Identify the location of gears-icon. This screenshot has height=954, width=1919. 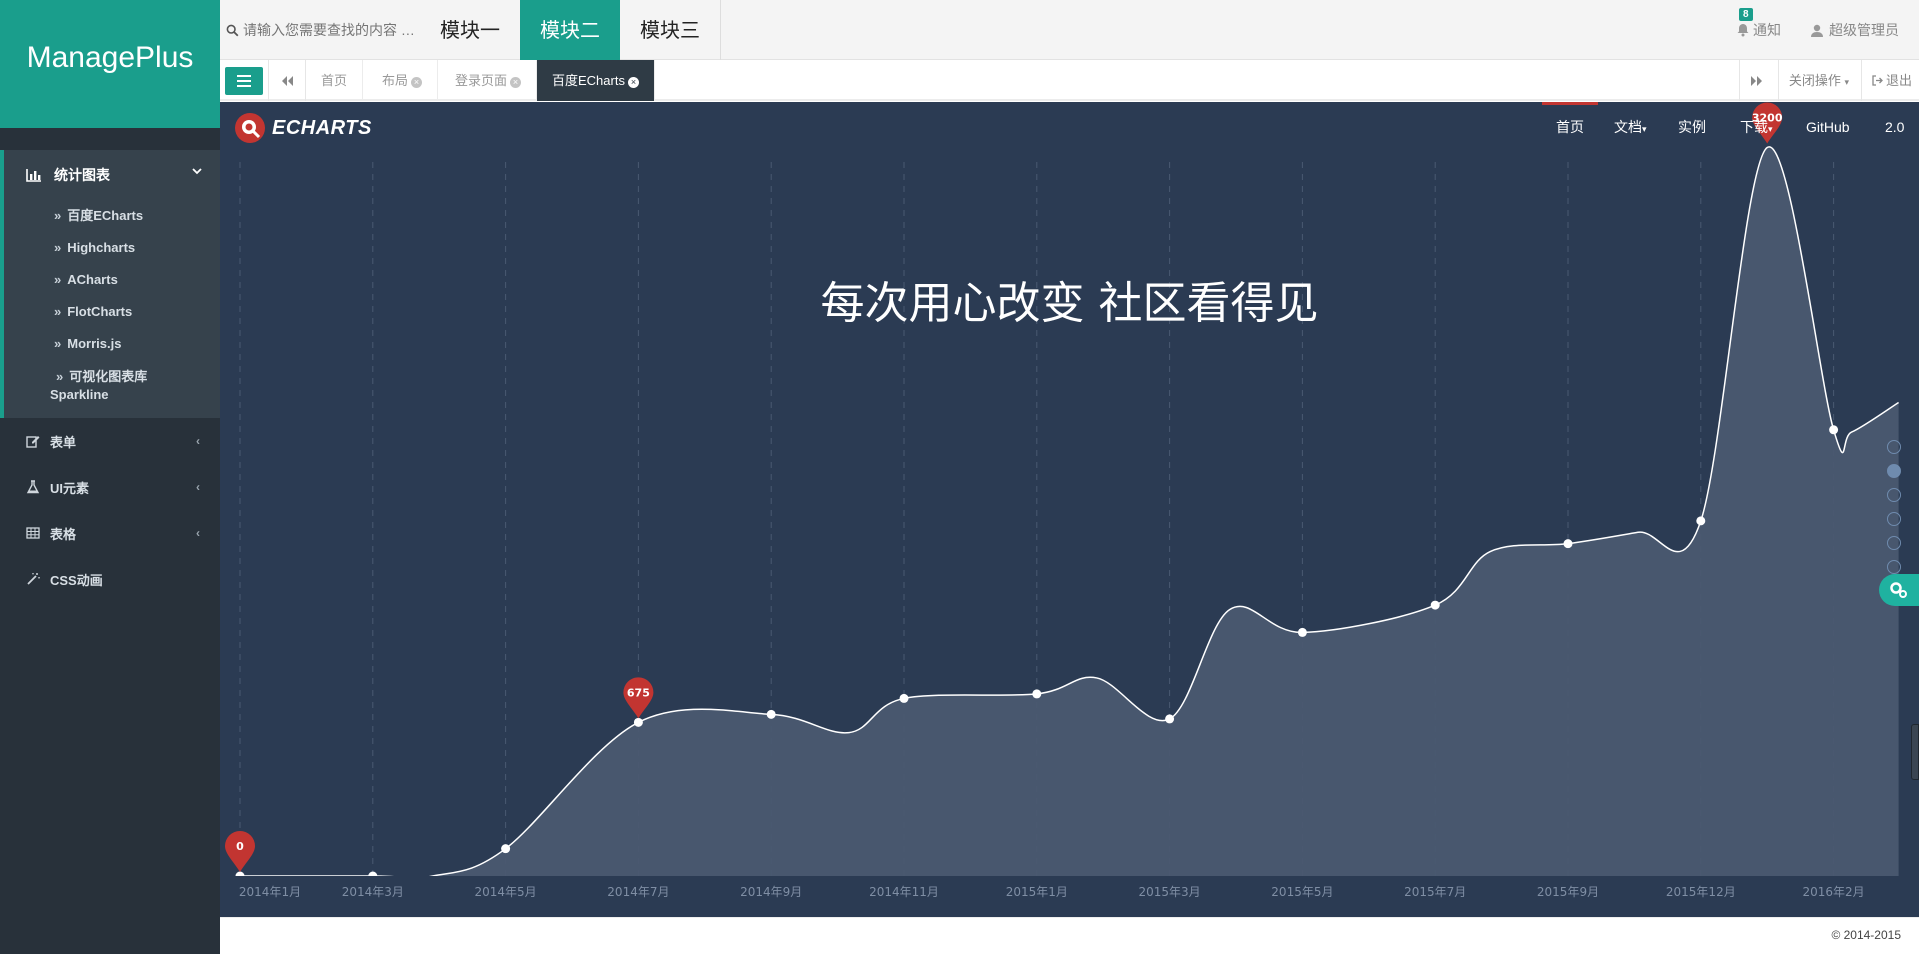
(1898, 590).